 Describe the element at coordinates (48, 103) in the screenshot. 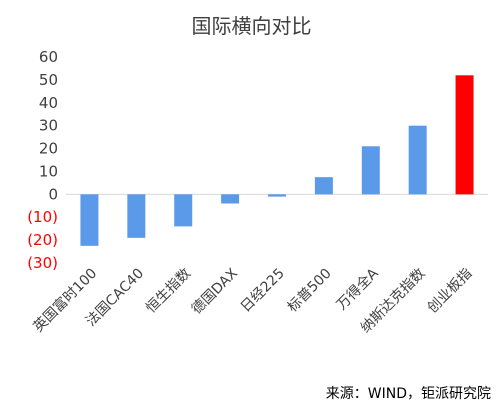

I see `y-tick-label: 40` at that location.